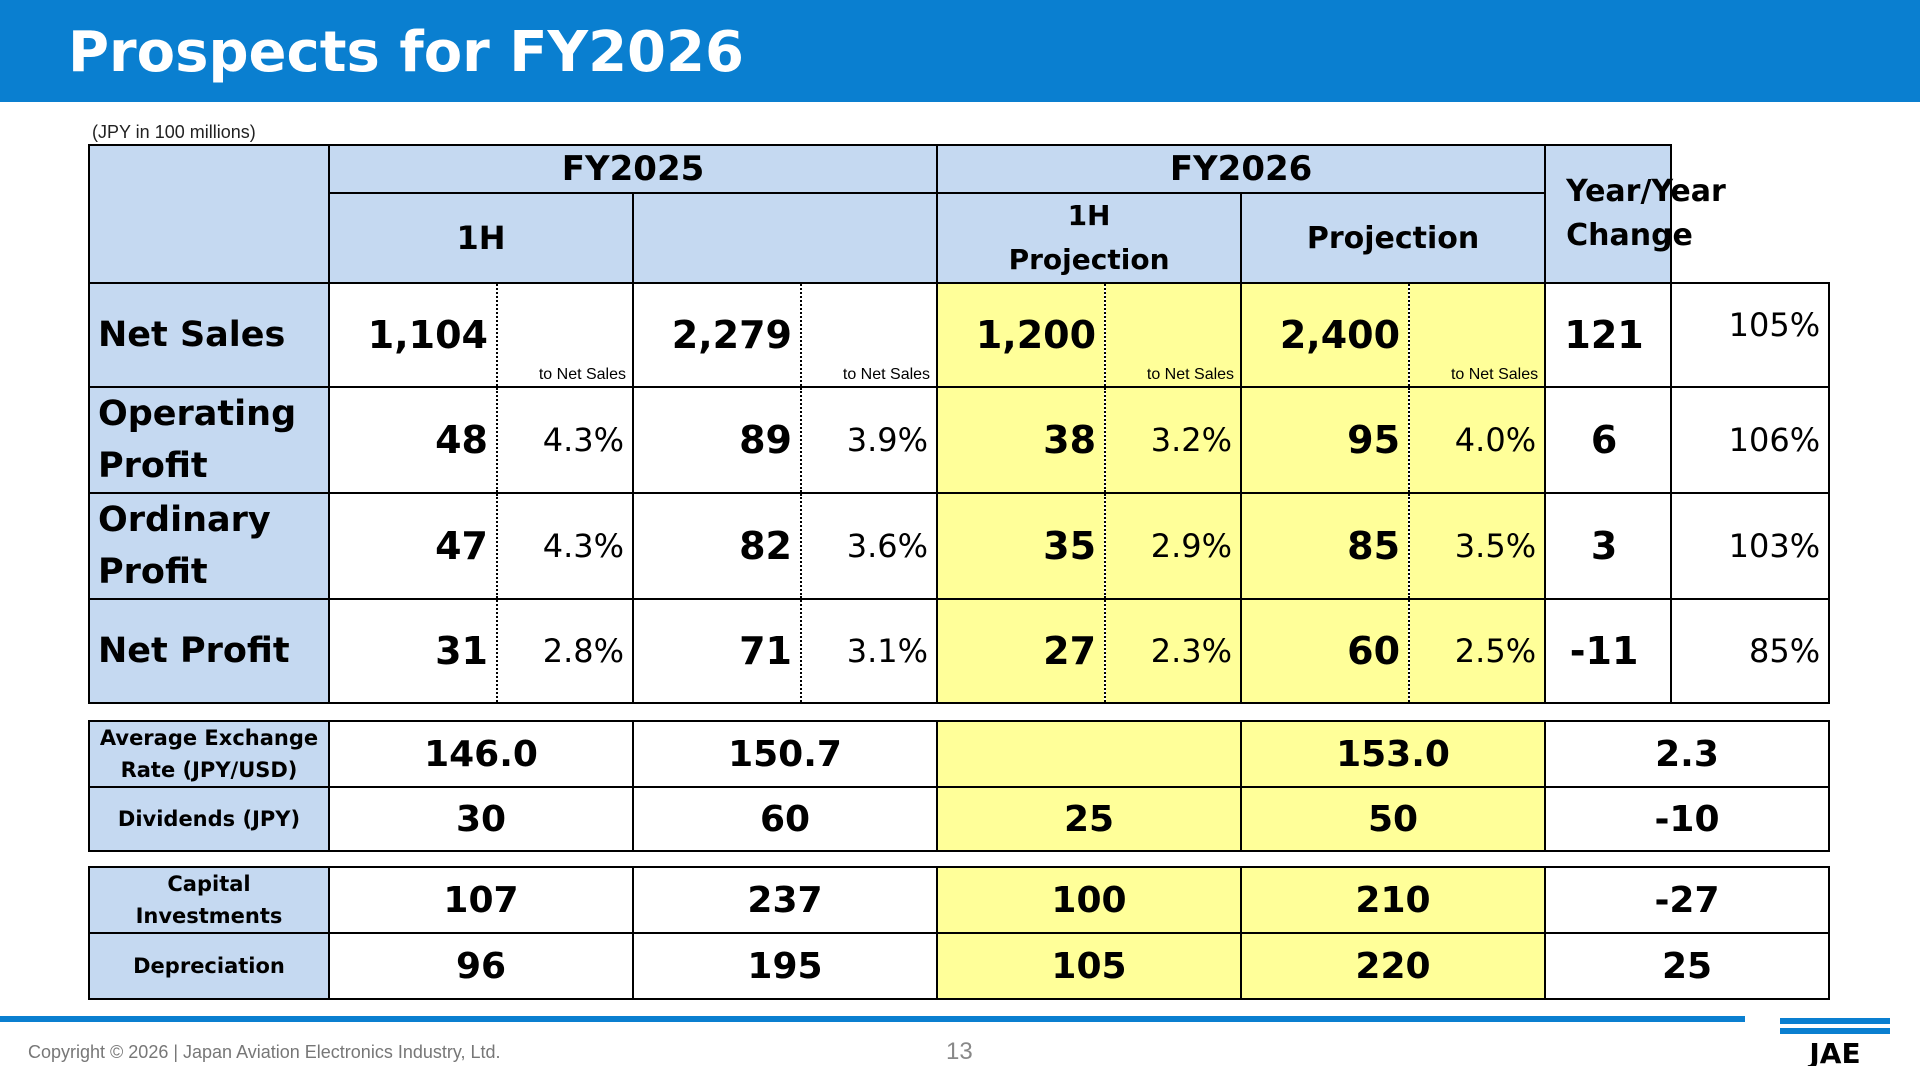 The width and height of the screenshot is (1920, 1080). I want to click on dep-yoy: 25, so click(1687, 966).